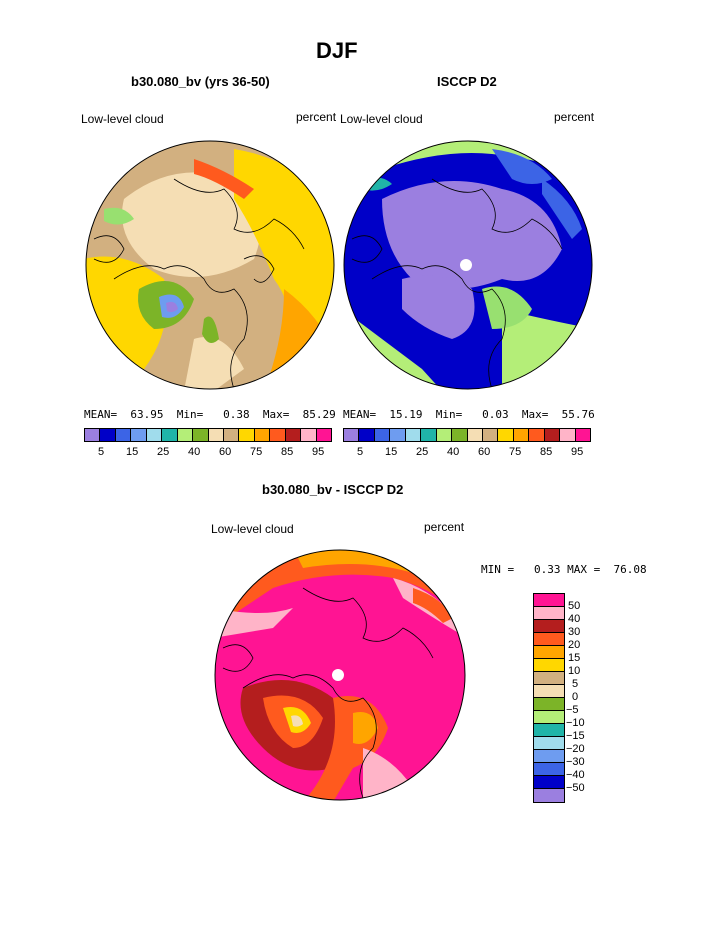  I want to click on panel1-min: 0.38, so click(236, 414).